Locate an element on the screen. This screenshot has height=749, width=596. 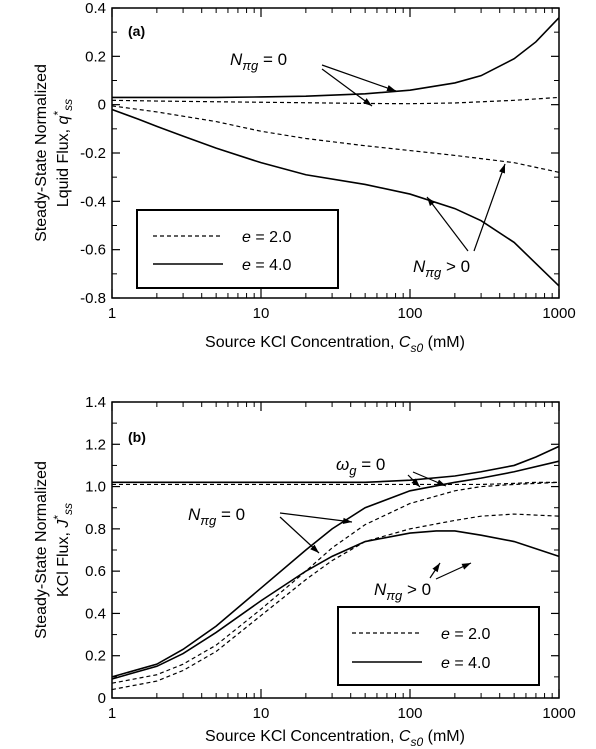
panel-a-xlabel: Source KCl Concentration, Cs0 (mM) is located at coordinates (335, 344).